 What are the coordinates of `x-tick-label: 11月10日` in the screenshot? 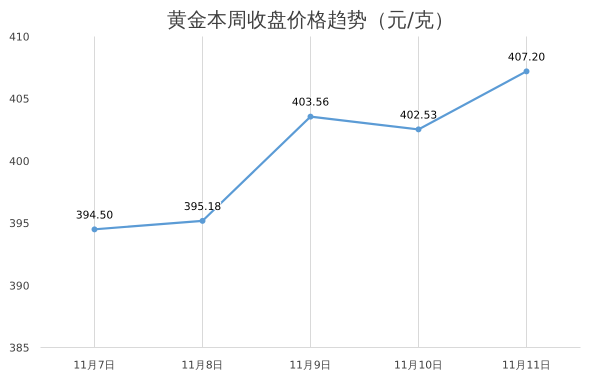 It's located at (419, 365).